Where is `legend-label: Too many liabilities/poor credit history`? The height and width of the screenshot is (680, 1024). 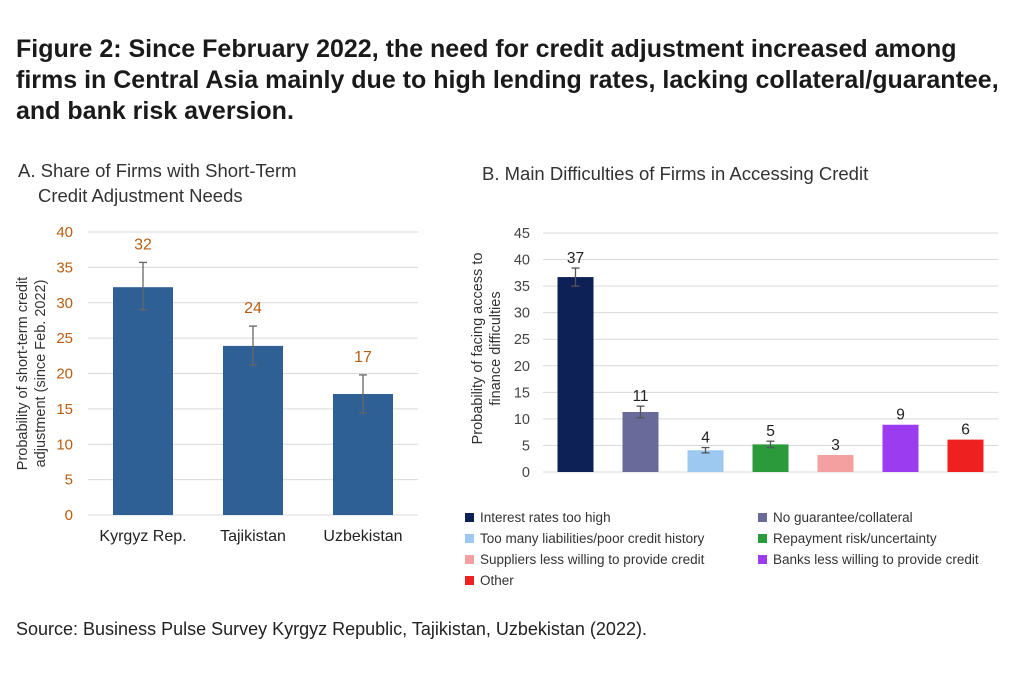 legend-label: Too many liabilities/poor credit history is located at coordinates (592, 538).